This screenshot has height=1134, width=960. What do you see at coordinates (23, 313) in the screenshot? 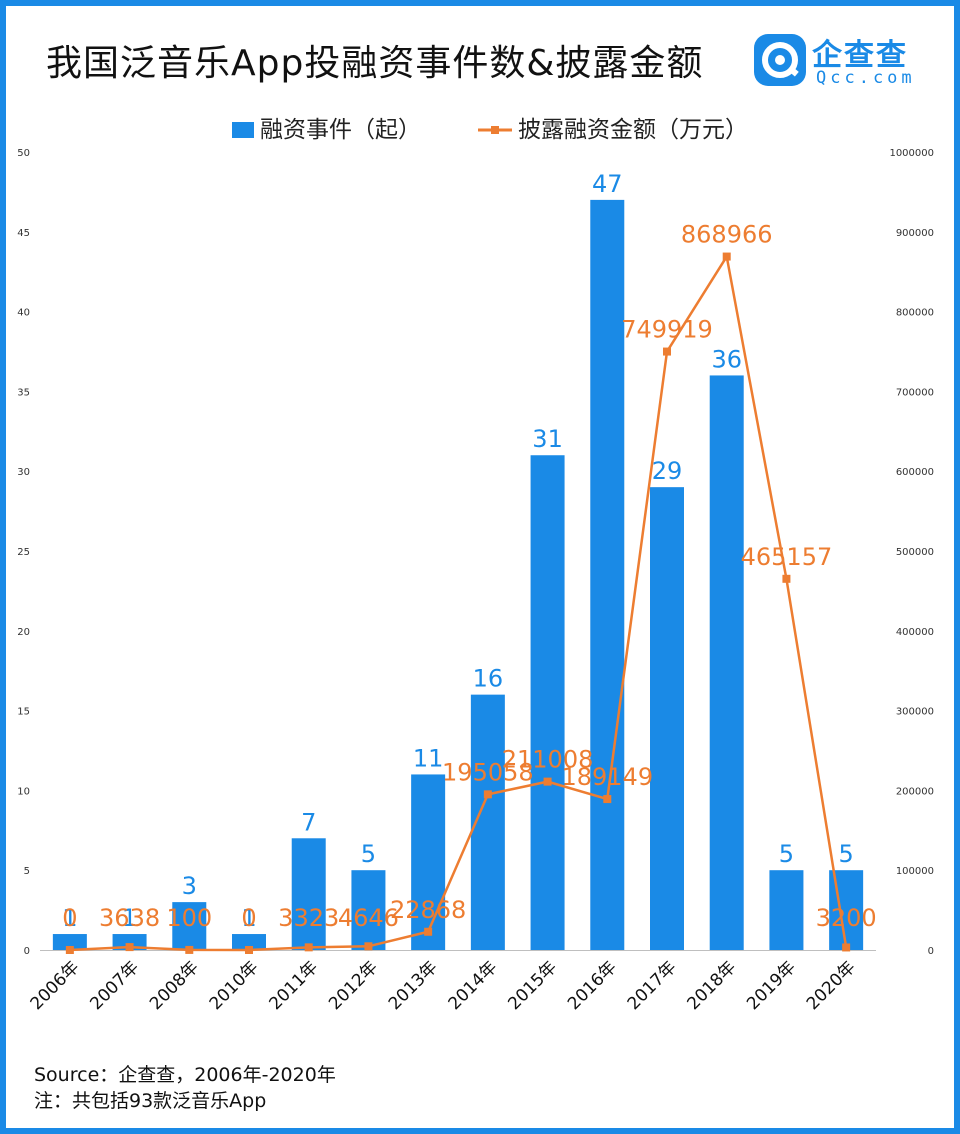
I see `y-left-tick-label: 40` at bounding box center [23, 313].